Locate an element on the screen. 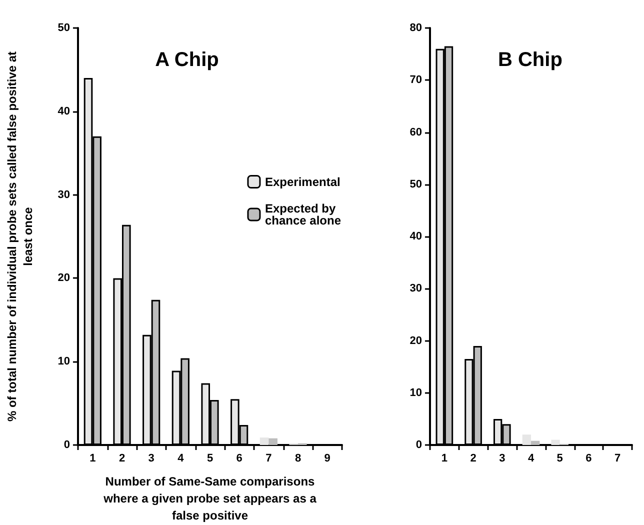 The height and width of the screenshot is (525, 644). x-tick-label: 9 is located at coordinates (327, 458).